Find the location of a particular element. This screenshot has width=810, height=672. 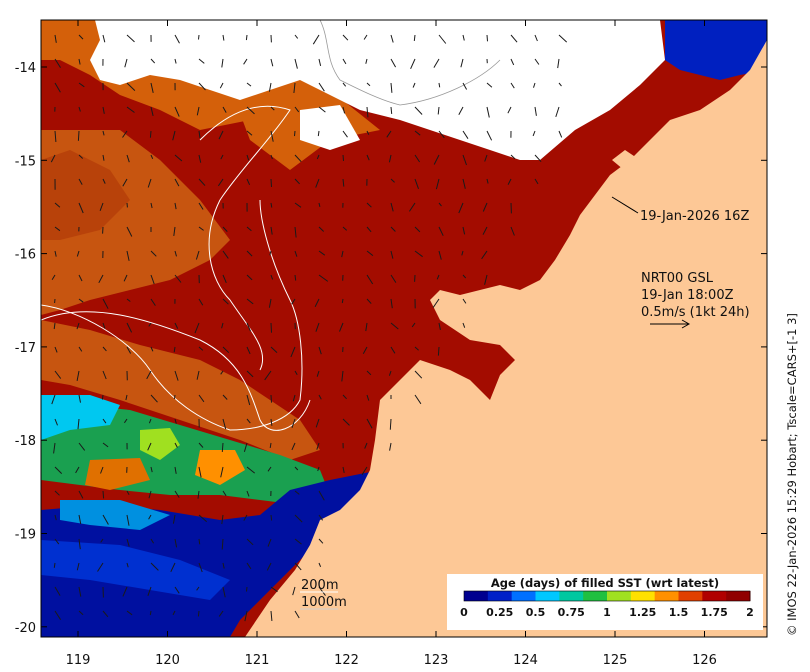

model-time-label: 19-Jan 18:00Z is located at coordinates (687, 295).